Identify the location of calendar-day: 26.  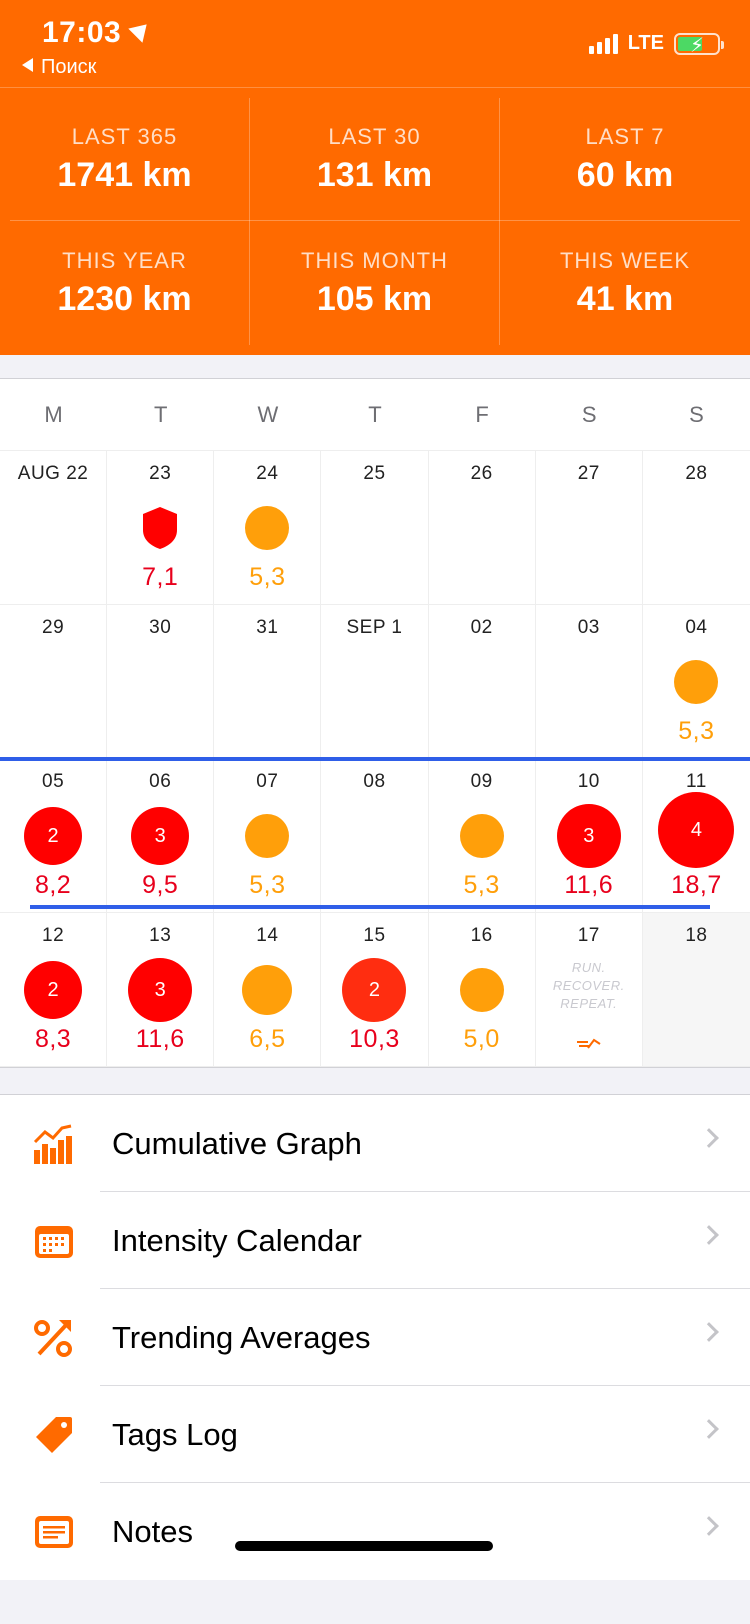
(482, 527).